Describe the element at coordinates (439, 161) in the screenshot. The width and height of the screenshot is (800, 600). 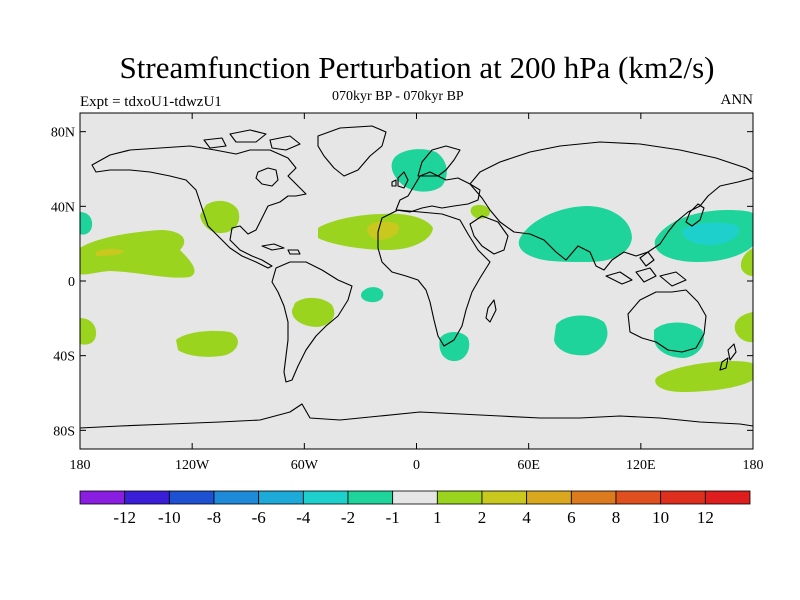
I see `coast-scandinavia` at that location.